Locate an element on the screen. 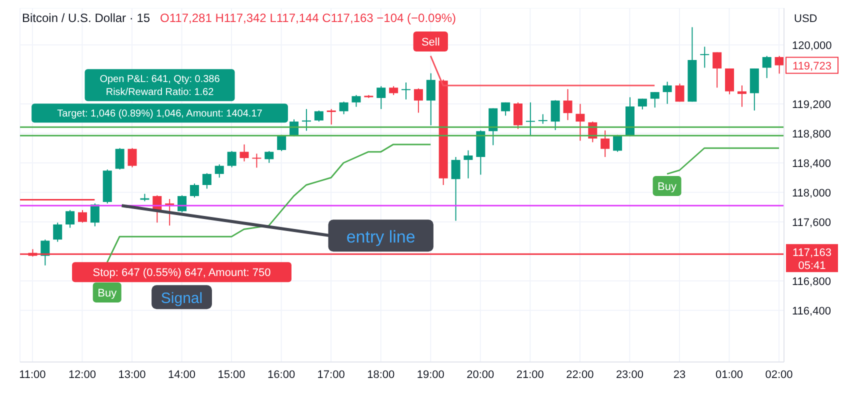 This screenshot has height=396, width=850. label-tag: entry line is located at coordinates (381, 236).